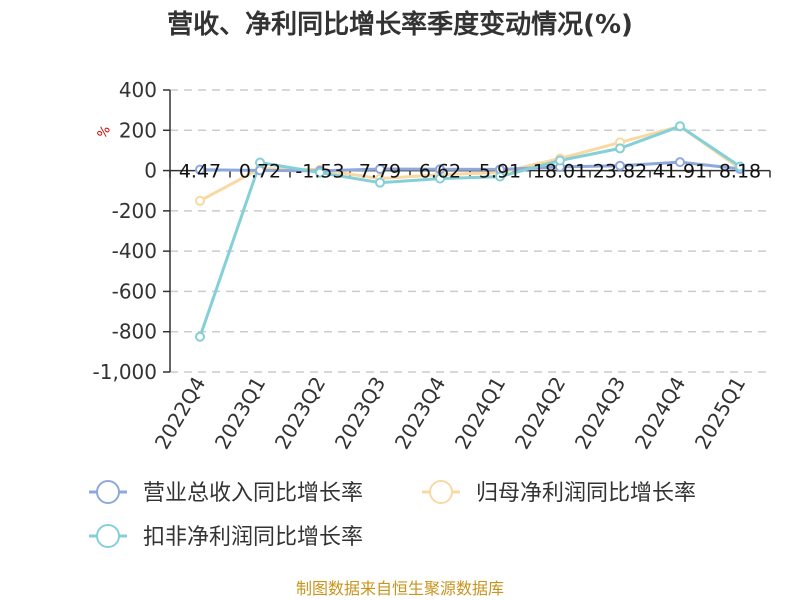  I want to click on legend-item: 归母净利润同比增长率, so click(559, 493).